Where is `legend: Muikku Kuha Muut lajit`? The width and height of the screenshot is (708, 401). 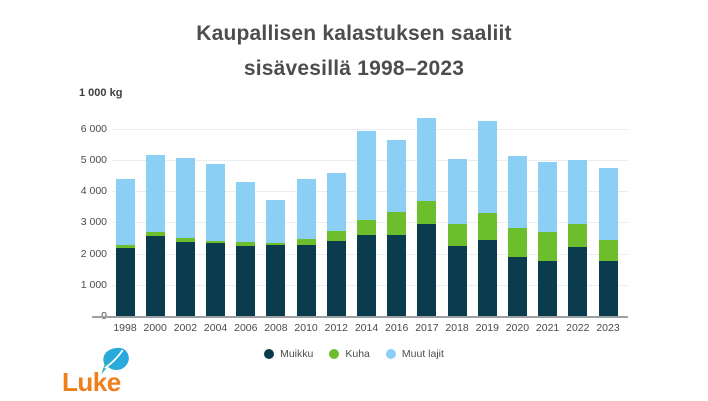 legend: Muikku Kuha Muut lajit is located at coordinates (354, 354).